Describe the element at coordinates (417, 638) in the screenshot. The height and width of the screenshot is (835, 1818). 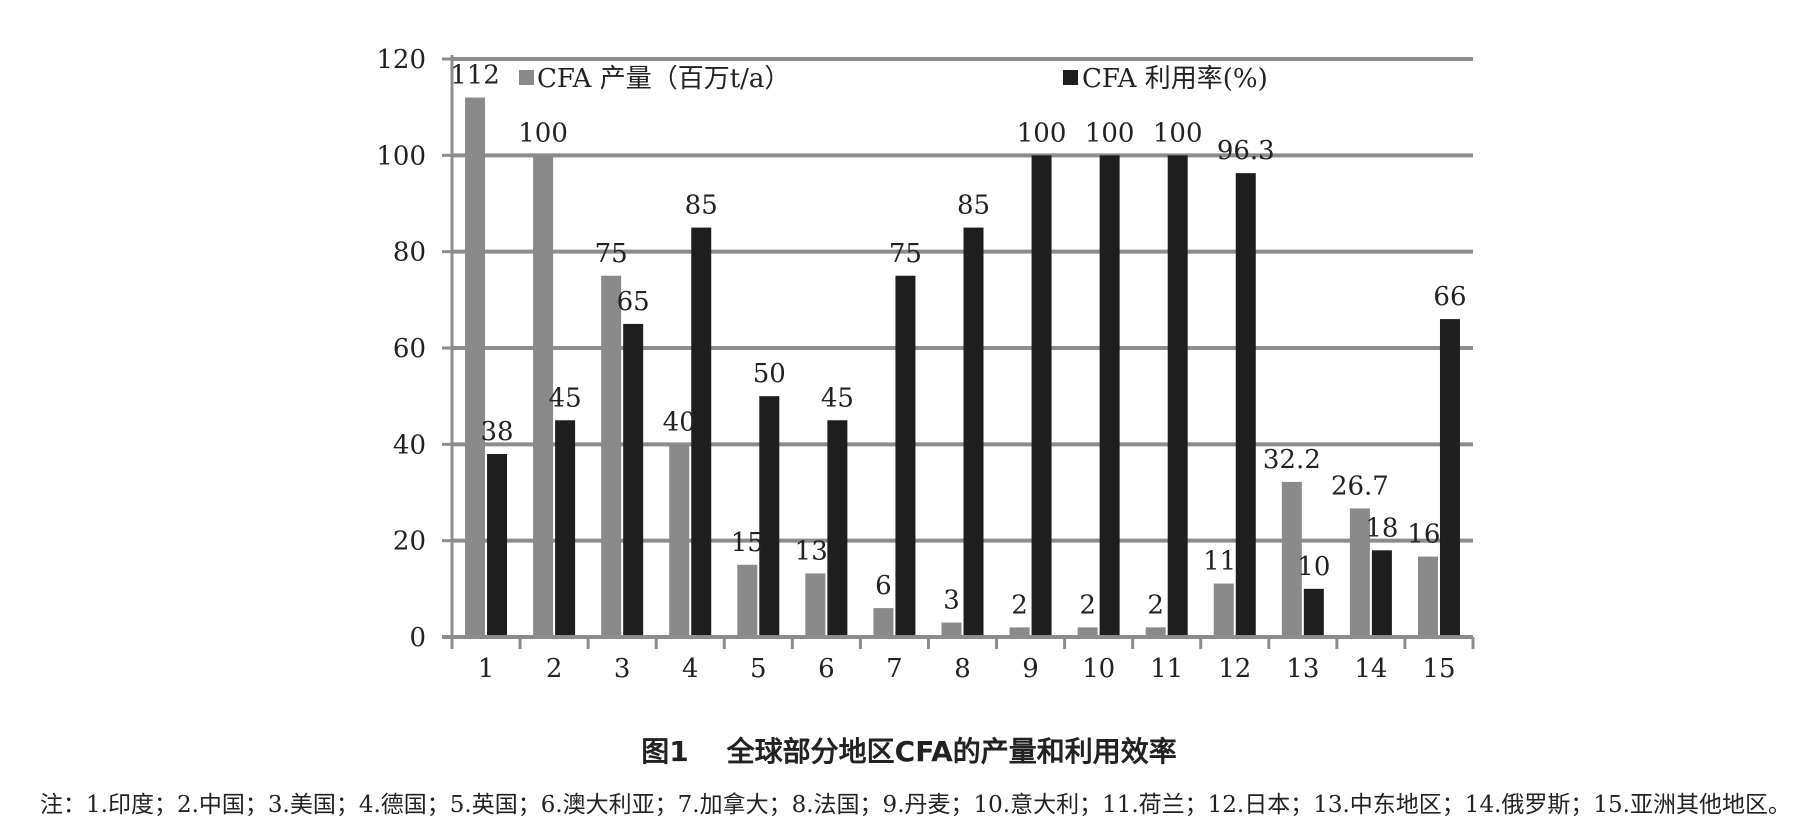
I see `y-tick-label: 0` at that location.